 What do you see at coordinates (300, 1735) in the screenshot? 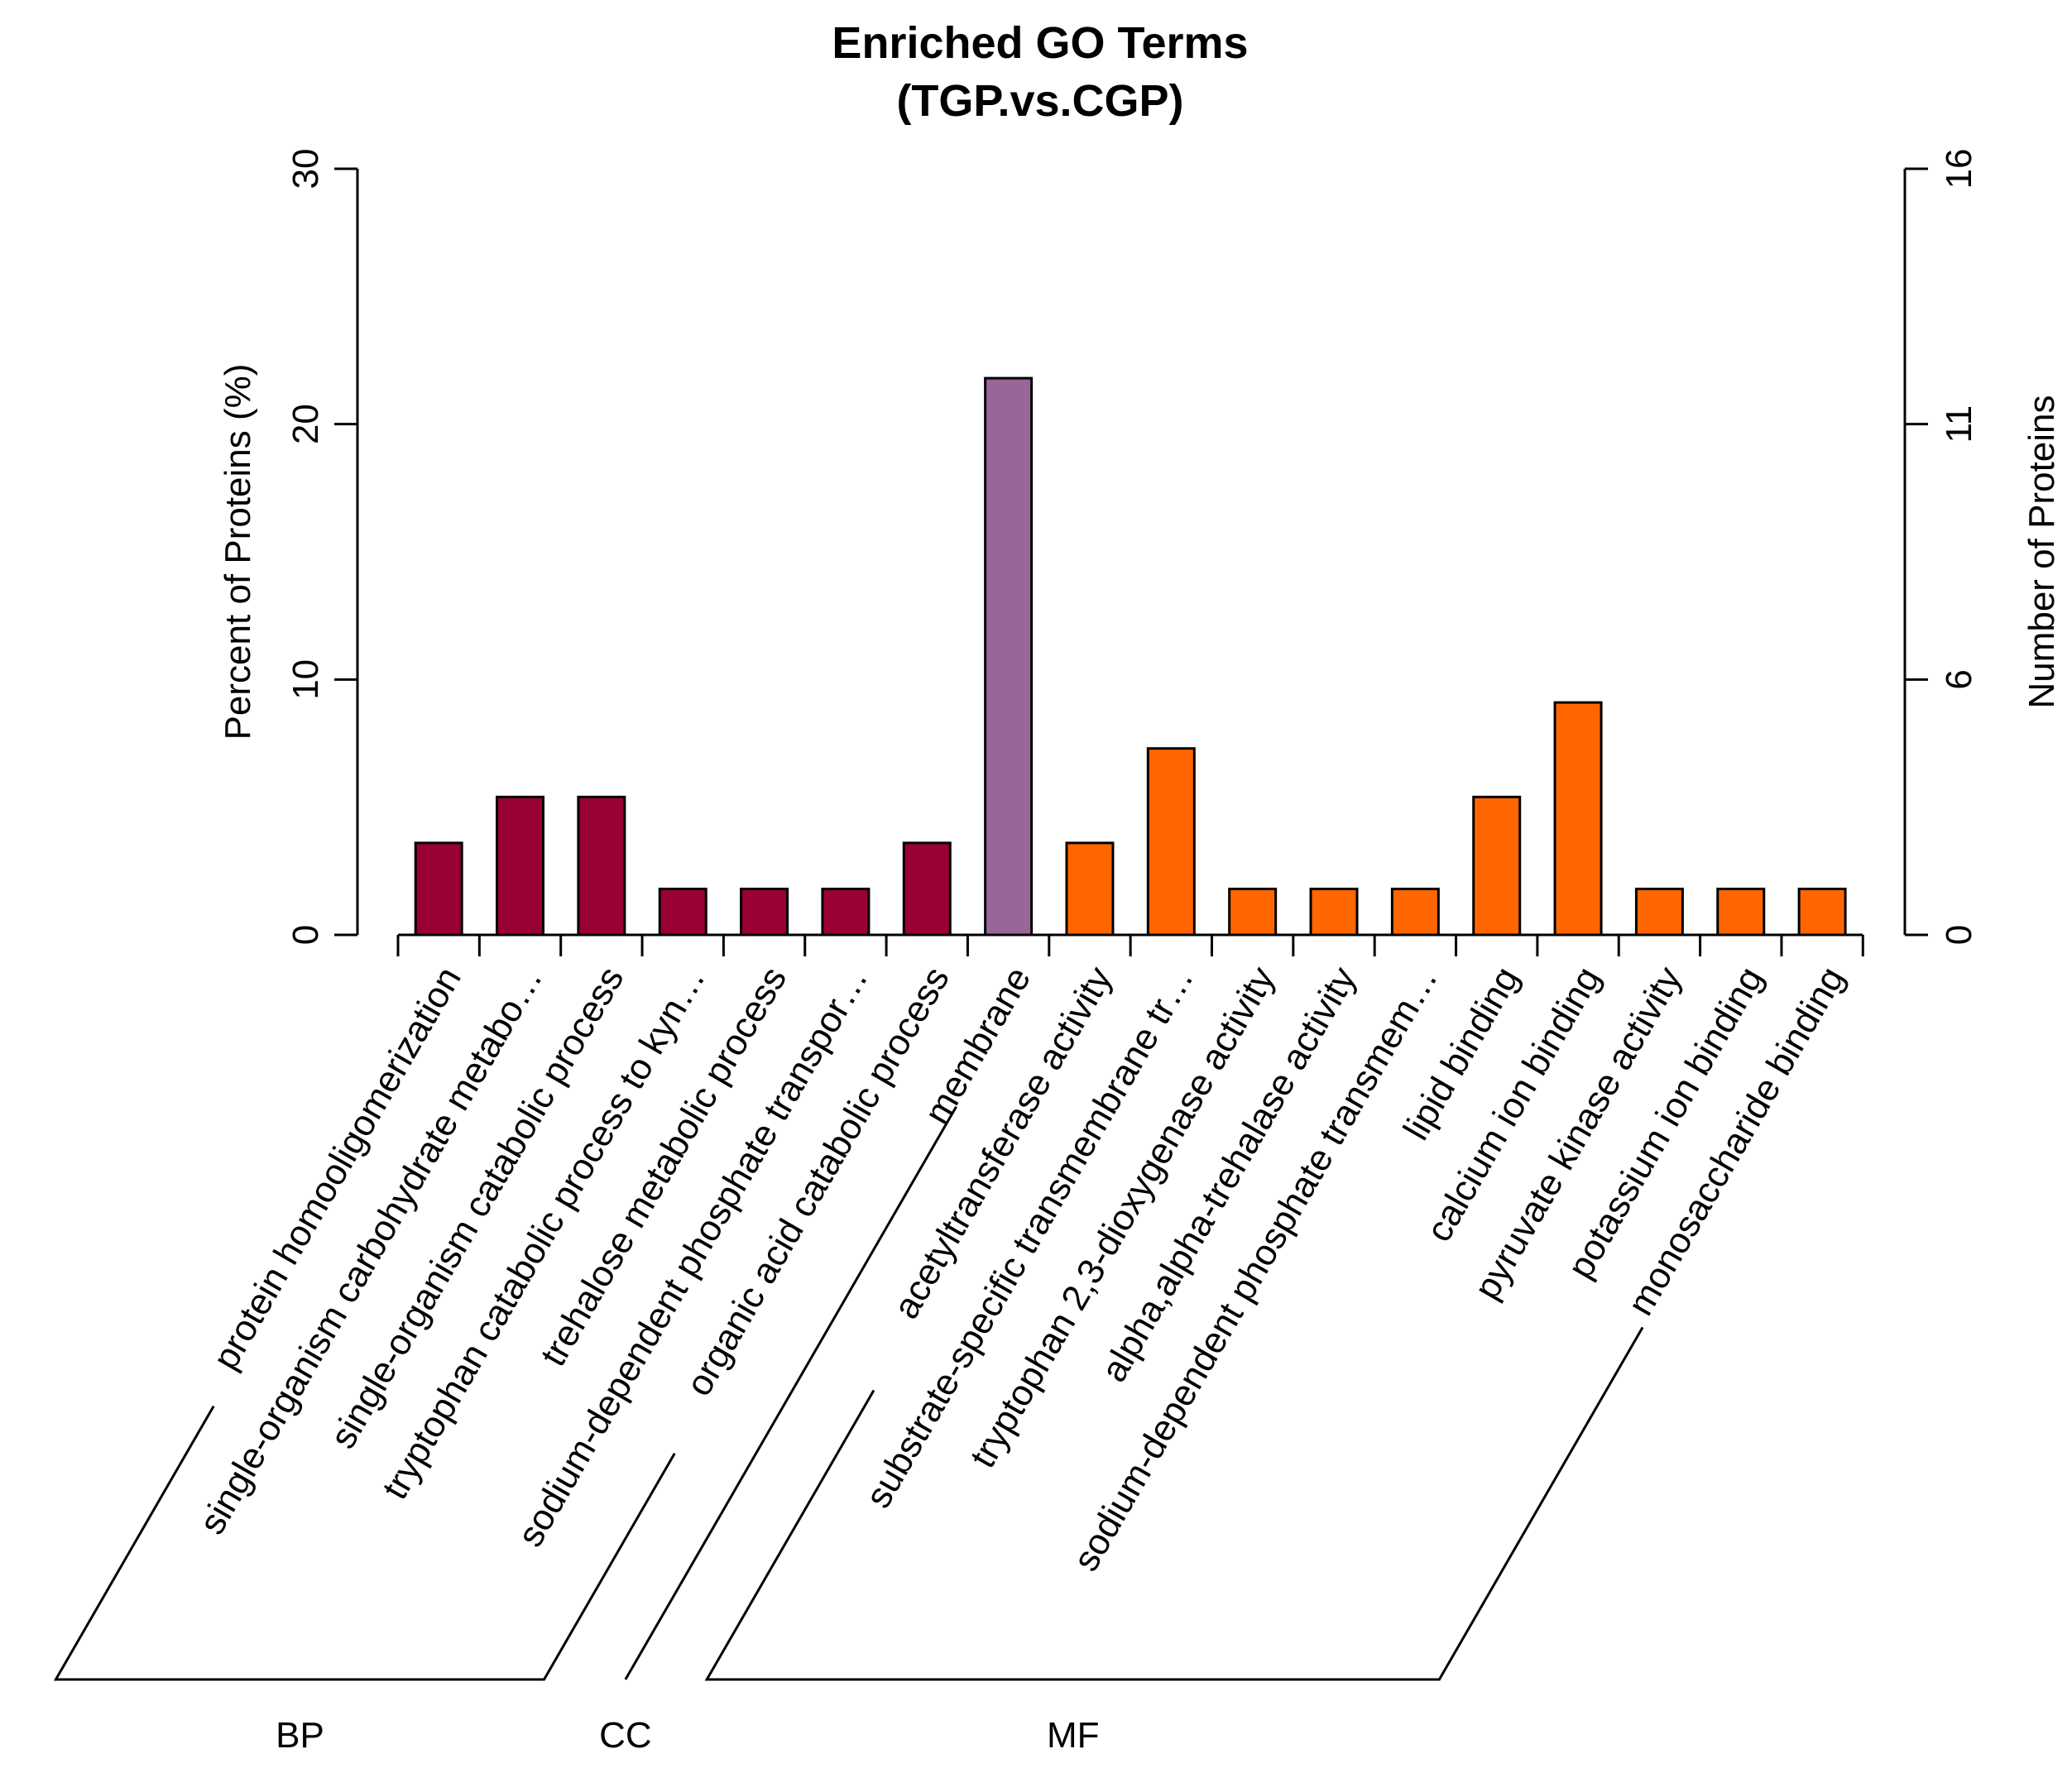
I see `group-label: BP` at bounding box center [300, 1735].